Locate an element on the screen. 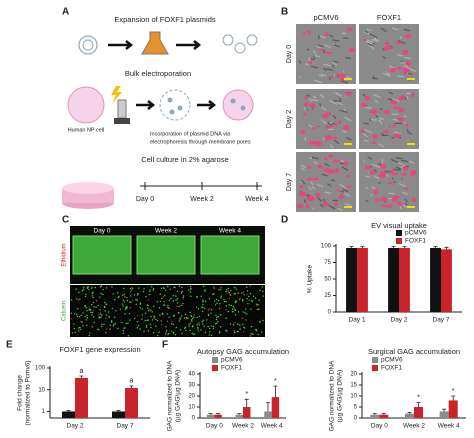 The image size is (474, 438). error-bar is located at coordinates (351, 247).